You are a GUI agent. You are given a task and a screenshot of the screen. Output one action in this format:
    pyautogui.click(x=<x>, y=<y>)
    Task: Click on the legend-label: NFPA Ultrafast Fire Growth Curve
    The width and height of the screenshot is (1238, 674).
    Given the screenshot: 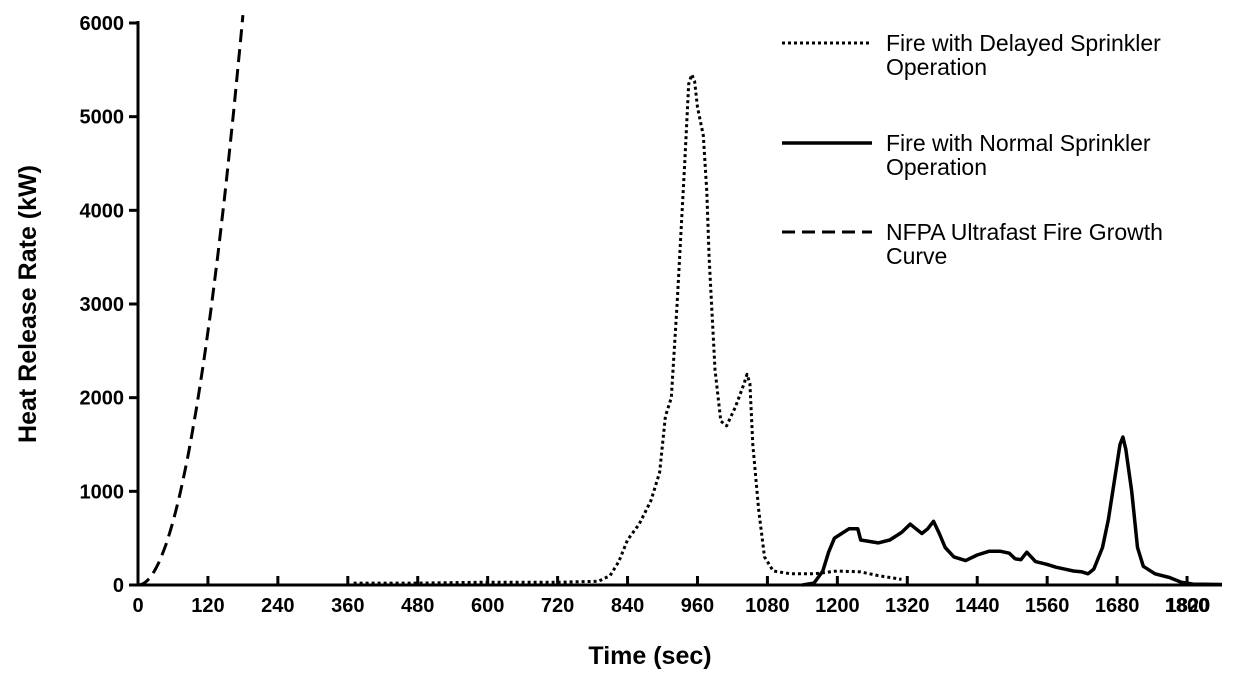 What is the action you would take?
    pyautogui.click(x=1024, y=244)
    